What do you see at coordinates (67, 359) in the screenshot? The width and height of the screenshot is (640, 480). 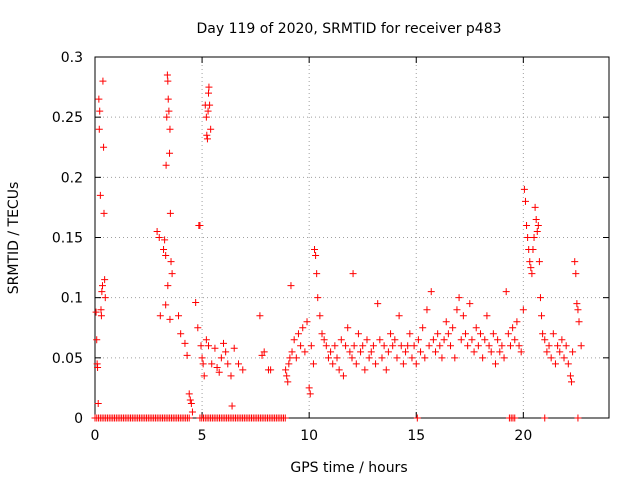 I see `y-tick-label: 0.05` at bounding box center [67, 359].